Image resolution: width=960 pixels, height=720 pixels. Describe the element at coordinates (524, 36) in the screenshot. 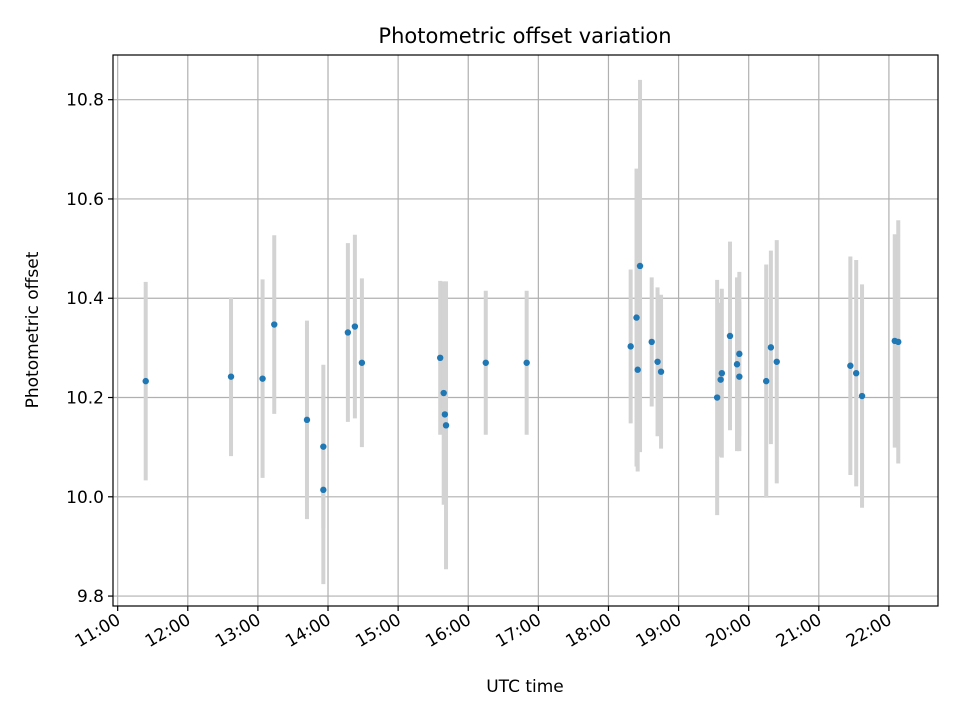

I see `chart-title: Photometric offset variation` at that location.